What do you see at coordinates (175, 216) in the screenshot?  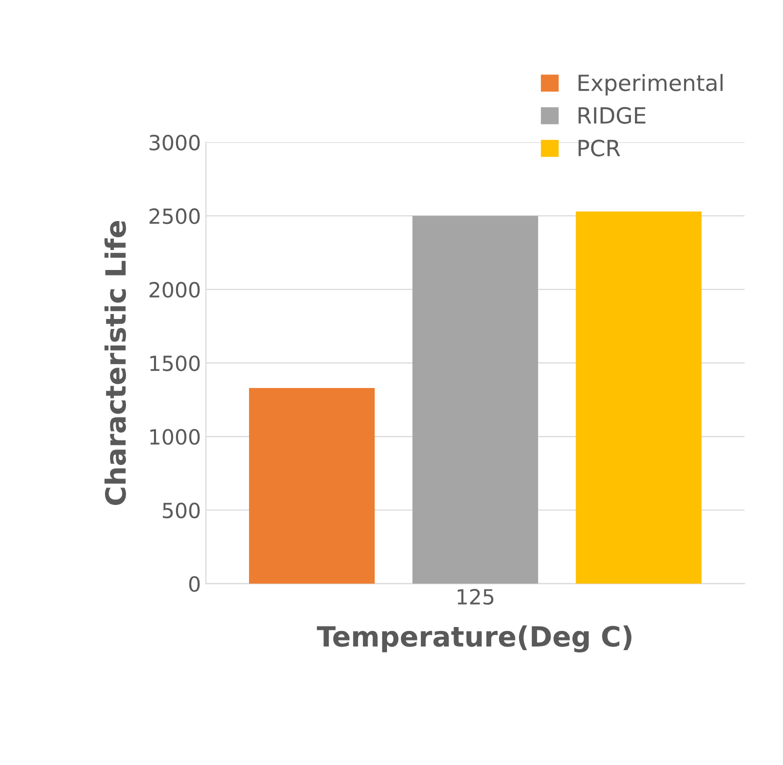 I see `y-tick-label: 2500` at bounding box center [175, 216].